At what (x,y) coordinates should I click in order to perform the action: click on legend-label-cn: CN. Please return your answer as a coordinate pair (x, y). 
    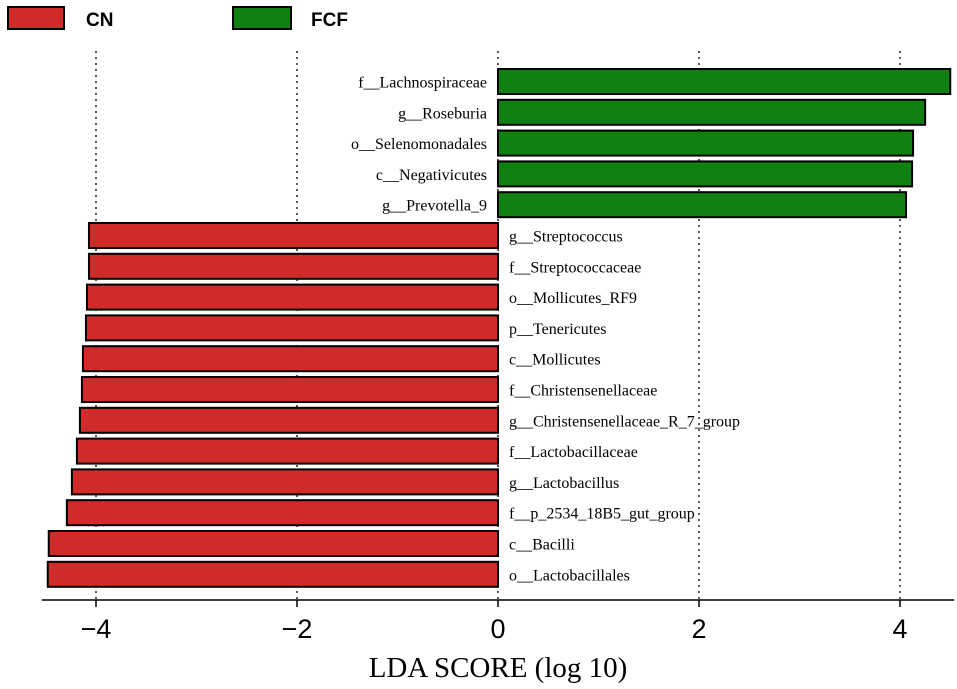
    Looking at the image, I should click on (99, 20).